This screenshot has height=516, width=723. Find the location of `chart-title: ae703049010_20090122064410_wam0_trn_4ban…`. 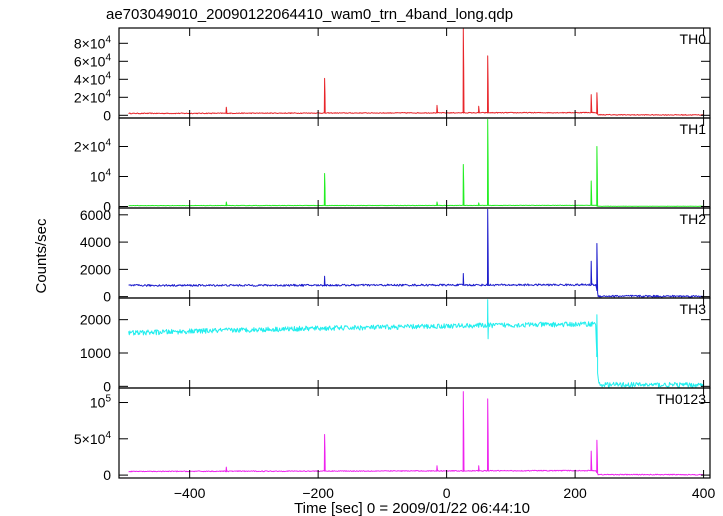

chart-title: ae703049010_20090122064410_wam0_trn_4ban… is located at coordinates (309, 14).